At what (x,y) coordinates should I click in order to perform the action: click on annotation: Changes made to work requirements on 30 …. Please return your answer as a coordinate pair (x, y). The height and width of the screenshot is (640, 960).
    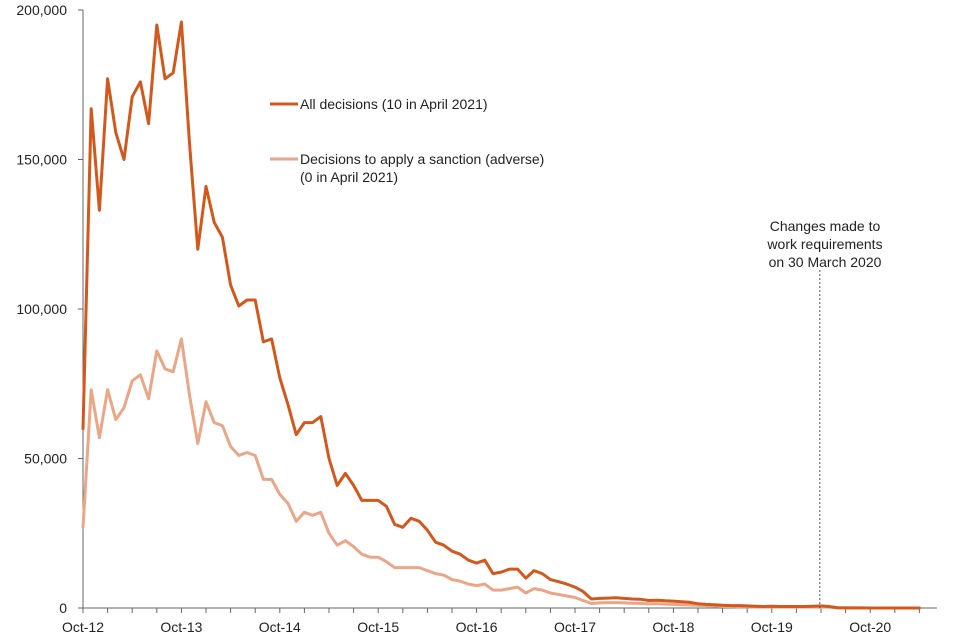
    Looking at the image, I should click on (824, 413).